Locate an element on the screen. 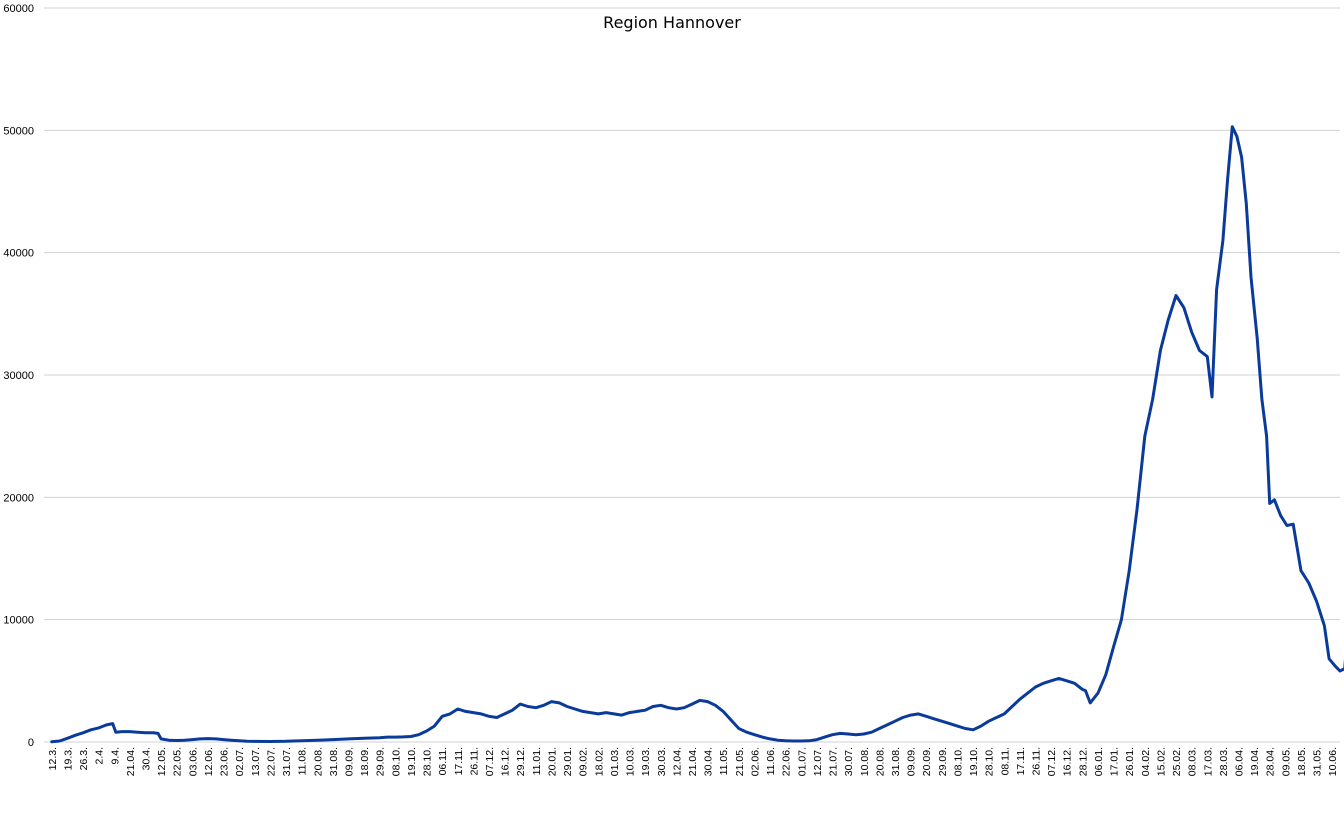 This screenshot has width=1344, height=816. y-tick-label: 0 is located at coordinates (31, 743).